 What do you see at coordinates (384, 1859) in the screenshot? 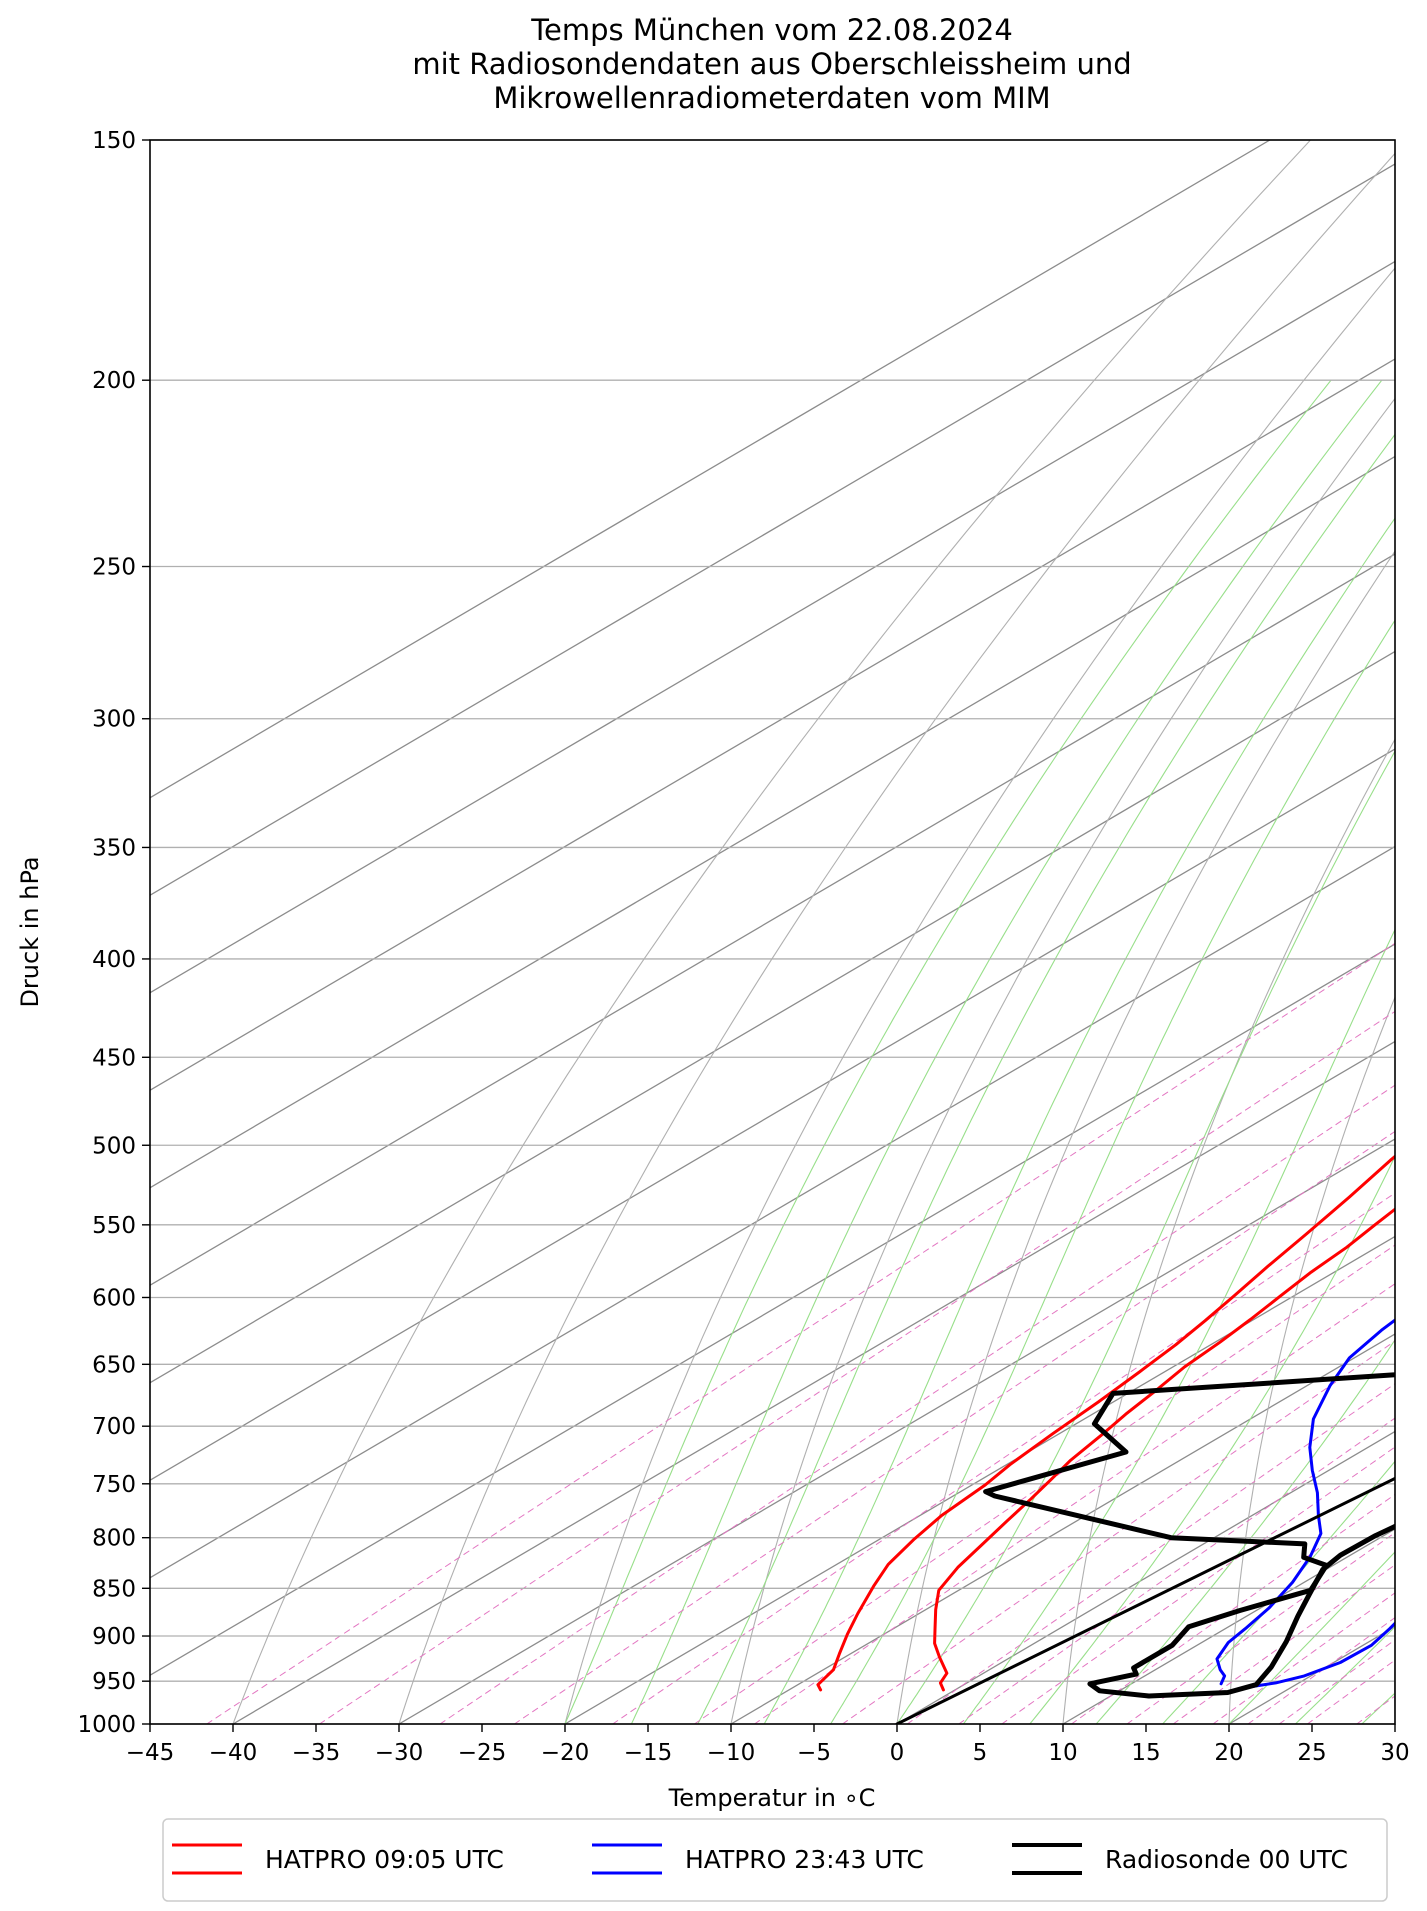
I see `legend-label: HATPRO 09:05 UTC` at bounding box center [384, 1859].